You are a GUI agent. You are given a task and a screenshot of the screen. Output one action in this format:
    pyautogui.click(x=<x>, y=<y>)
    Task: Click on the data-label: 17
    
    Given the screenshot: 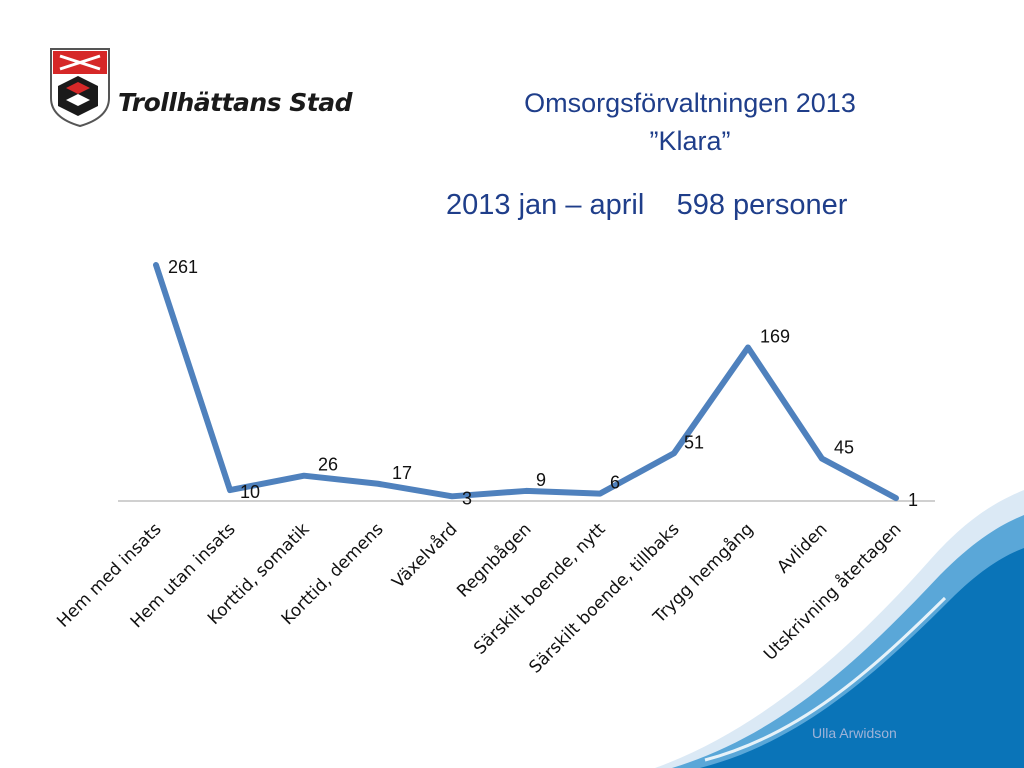 What is the action you would take?
    pyautogui.click(x=402, y=473)
    